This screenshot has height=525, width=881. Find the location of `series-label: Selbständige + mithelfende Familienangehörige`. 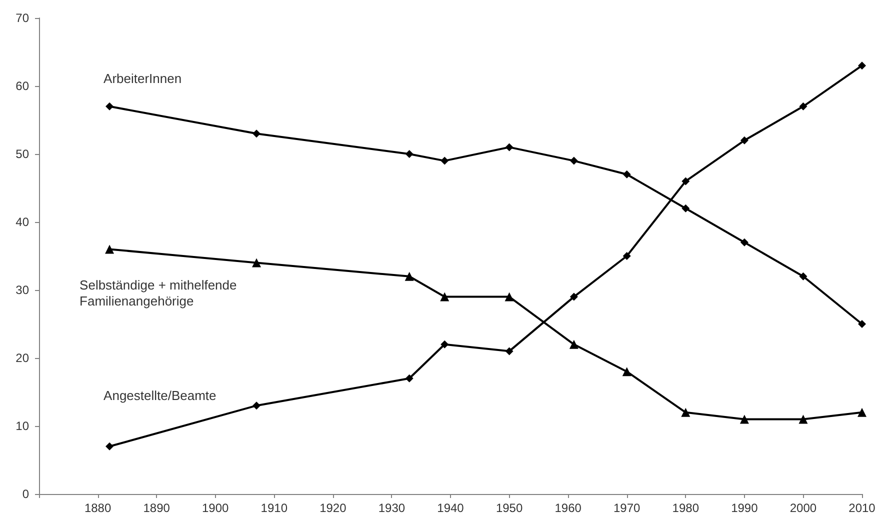

series-label: Selbständige + mithelfende Familienangehörige is located at coordinates (160, 293).